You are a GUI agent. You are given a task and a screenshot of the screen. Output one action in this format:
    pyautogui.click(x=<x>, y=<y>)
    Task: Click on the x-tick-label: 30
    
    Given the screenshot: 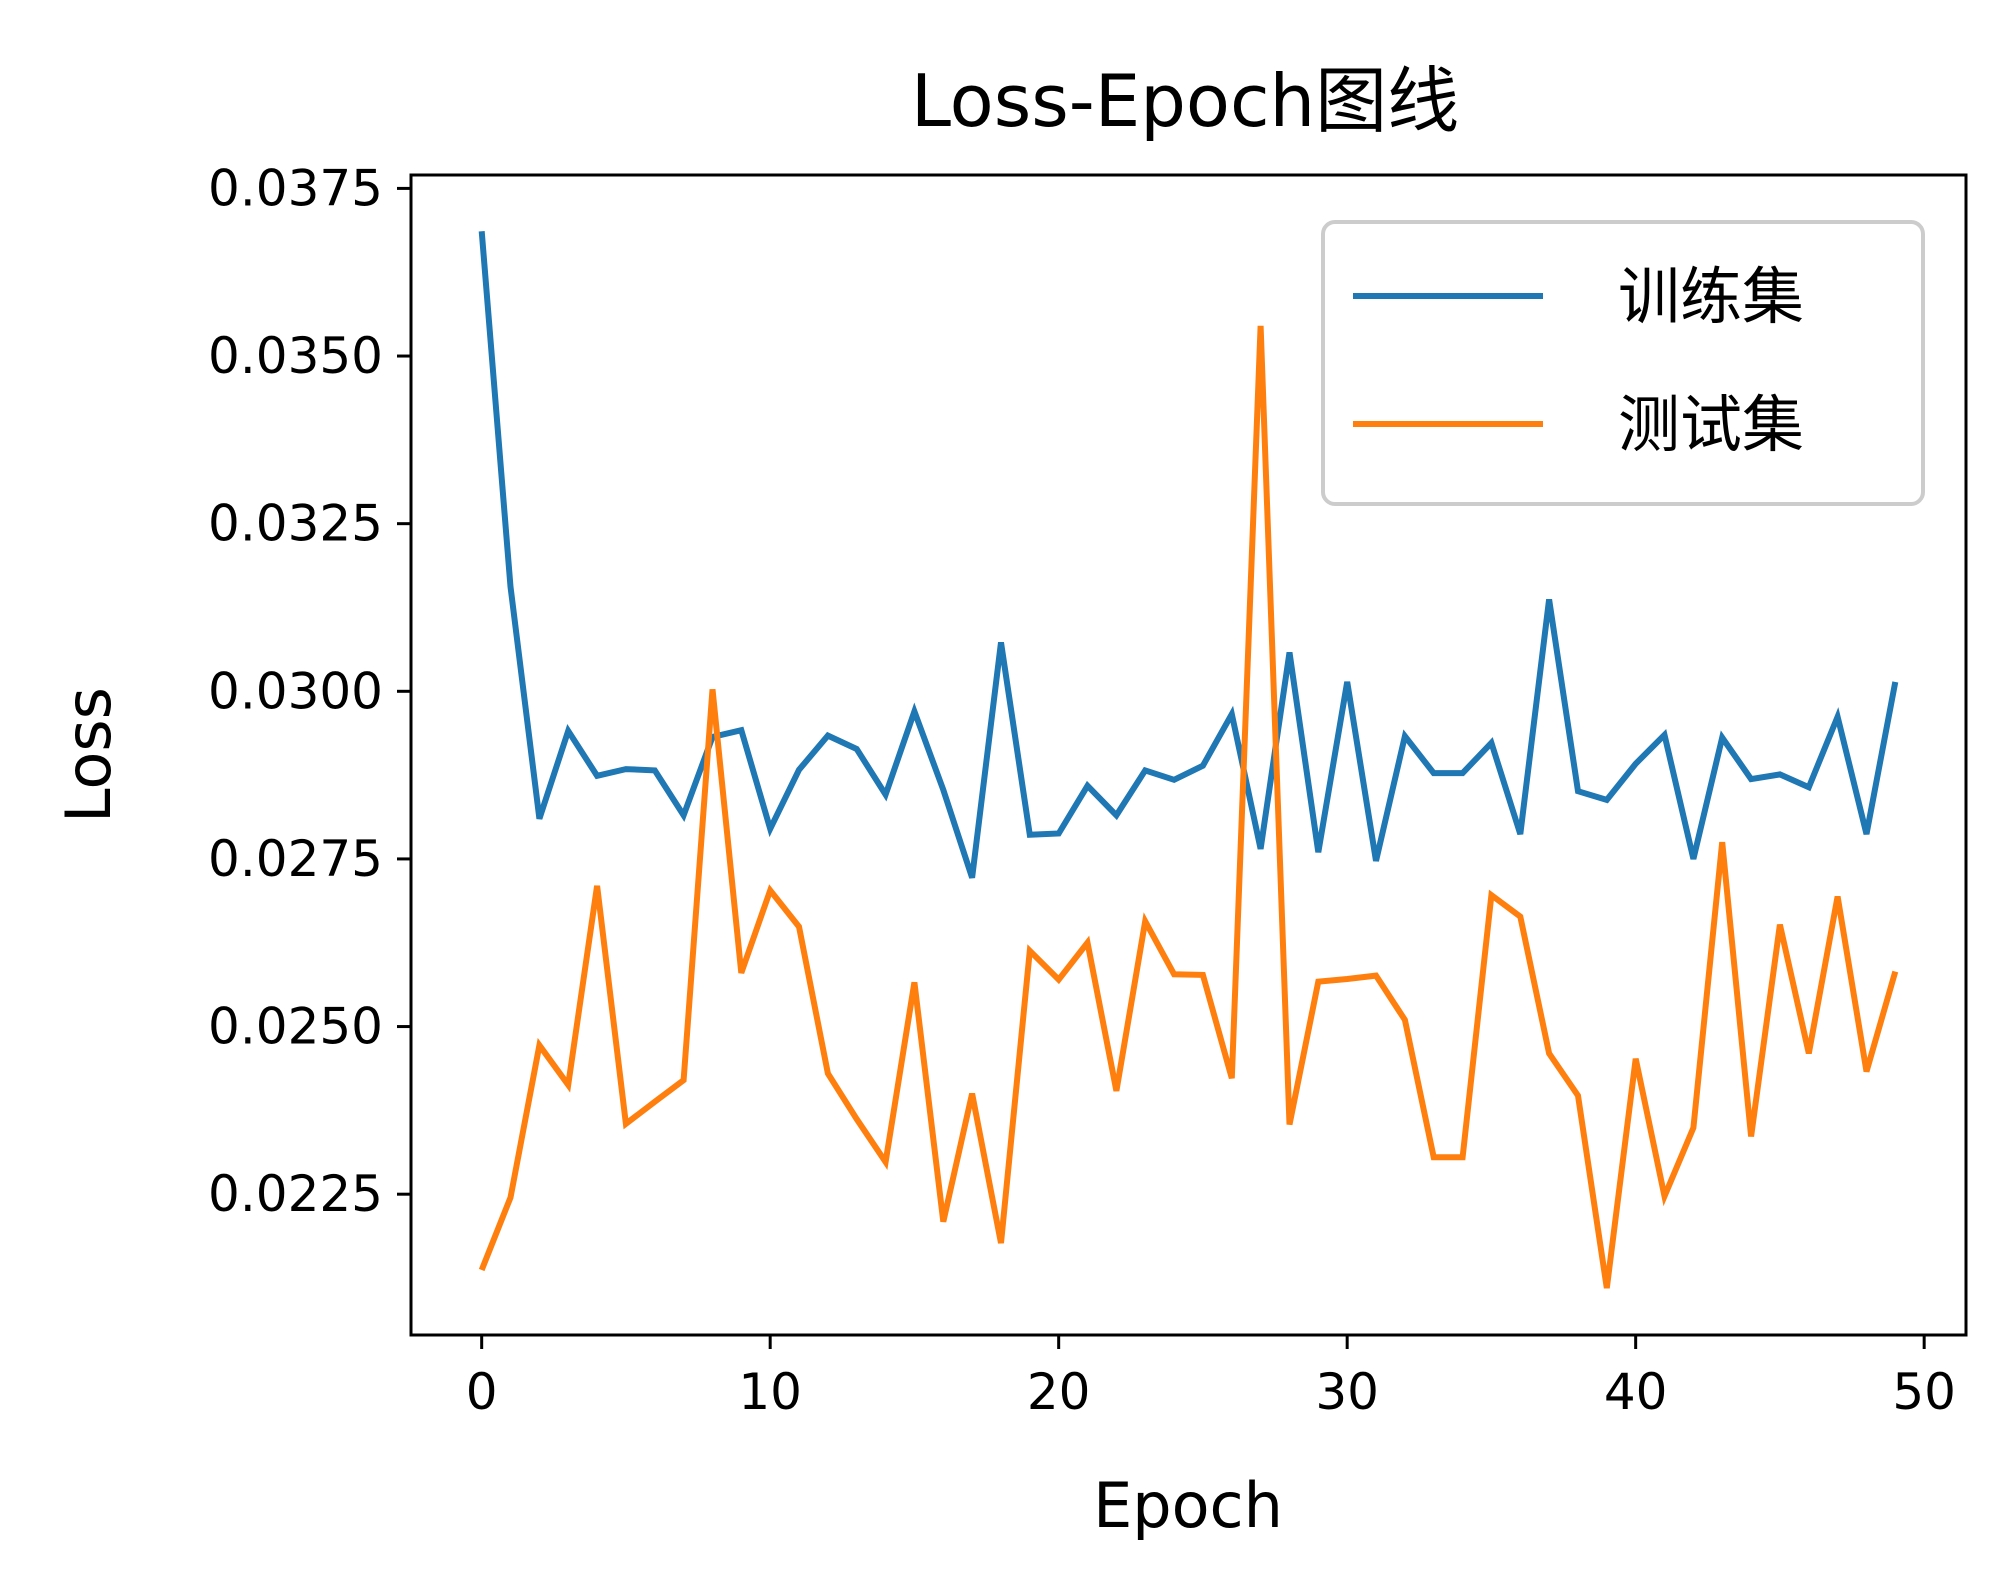 What is the action you would take?
    pyautogui.click(x=1347, y=1392)
    